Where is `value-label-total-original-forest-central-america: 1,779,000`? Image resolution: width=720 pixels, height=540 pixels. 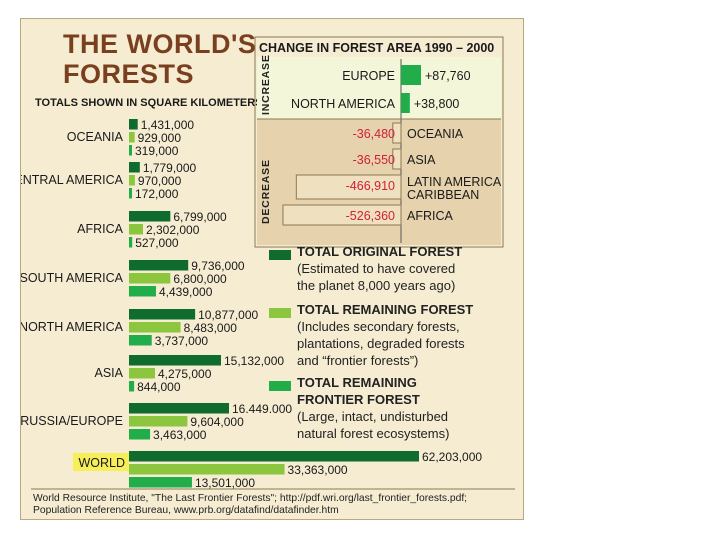 value-label-total-original-forest-central-america: 1,779,000 is located at coordinates (170, 168).